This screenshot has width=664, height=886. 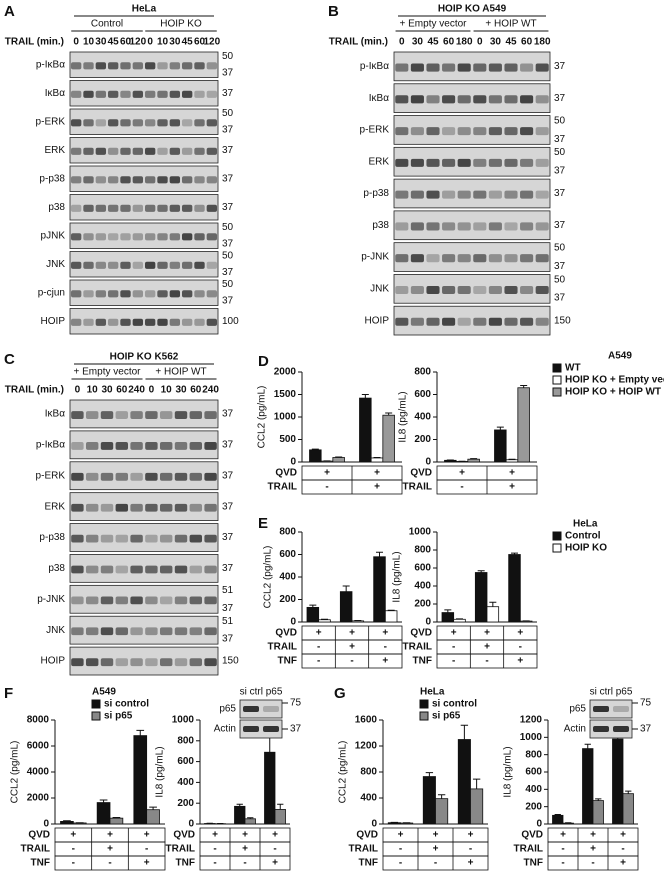 I want to click on blot-label: p-p38, so click(x=376, y=193).